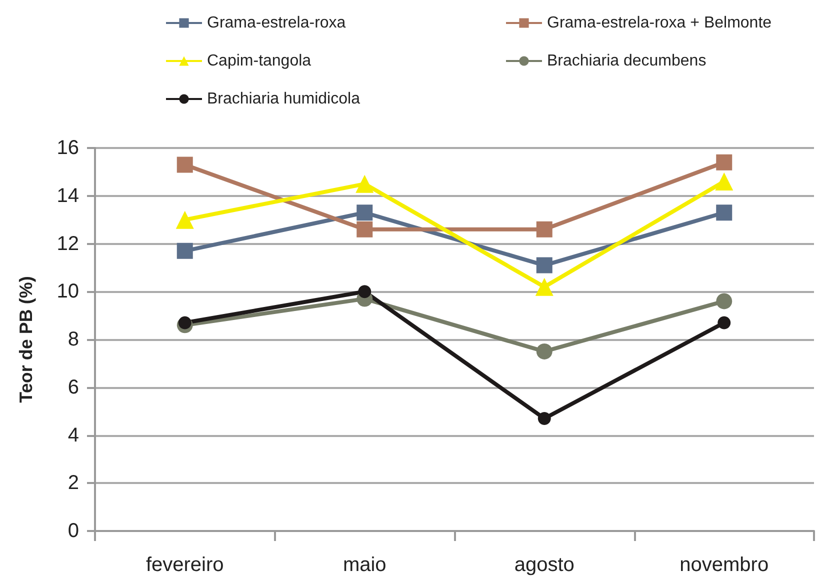  What do you see at coordinates (73, 339) in the screenshot?
I see `y-tick-label: 8` at bounding box center [73, 339].